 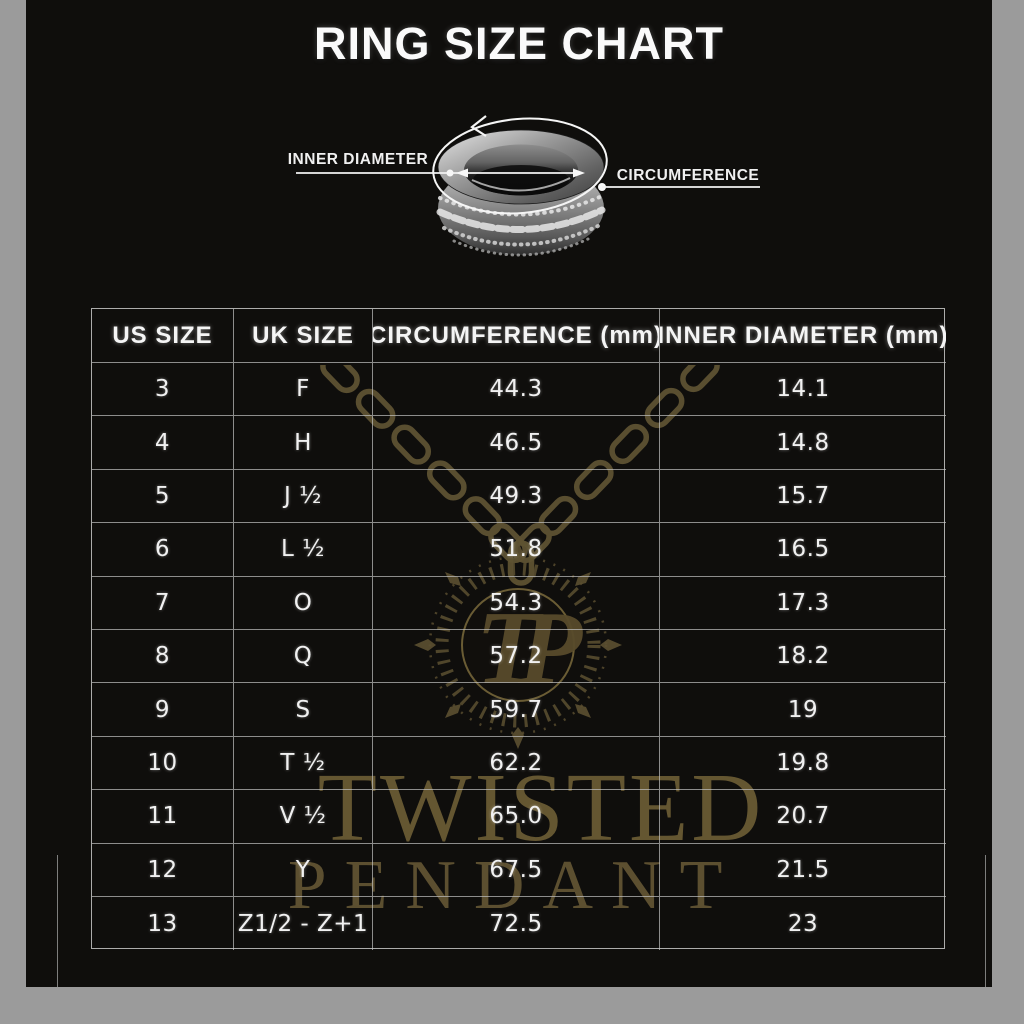 I want to click on table-cell-uk: O, so click(x=303, y=603).